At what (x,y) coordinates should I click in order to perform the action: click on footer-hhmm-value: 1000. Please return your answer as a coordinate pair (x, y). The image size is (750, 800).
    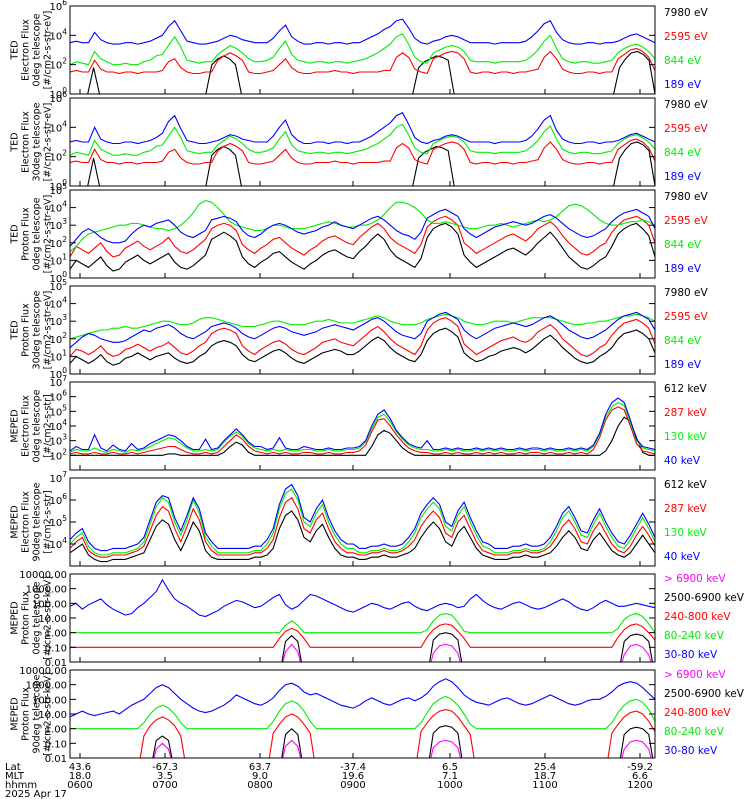
    Looking at the image, I should click on (449, 785).